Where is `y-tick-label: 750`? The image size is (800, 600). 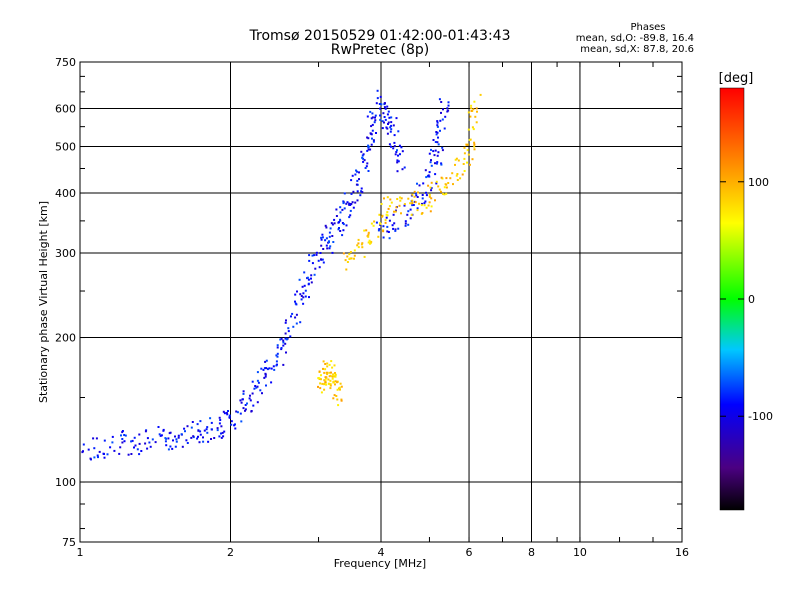 y-tick-label: 750 is located at coordinates (65, 62).